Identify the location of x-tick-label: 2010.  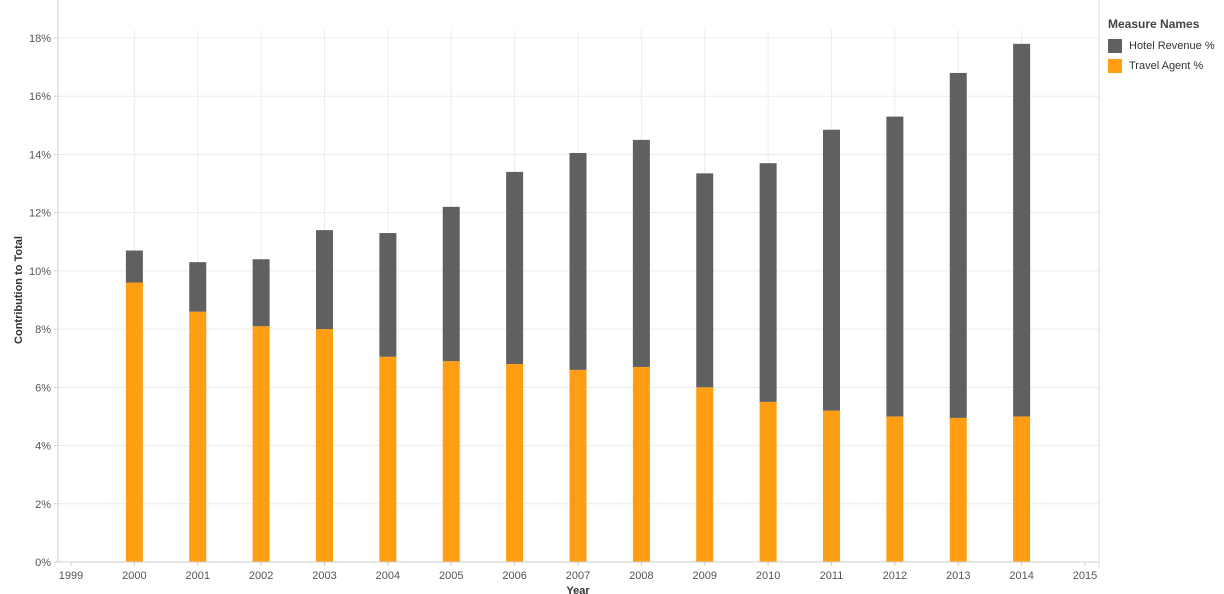
(768, 576).